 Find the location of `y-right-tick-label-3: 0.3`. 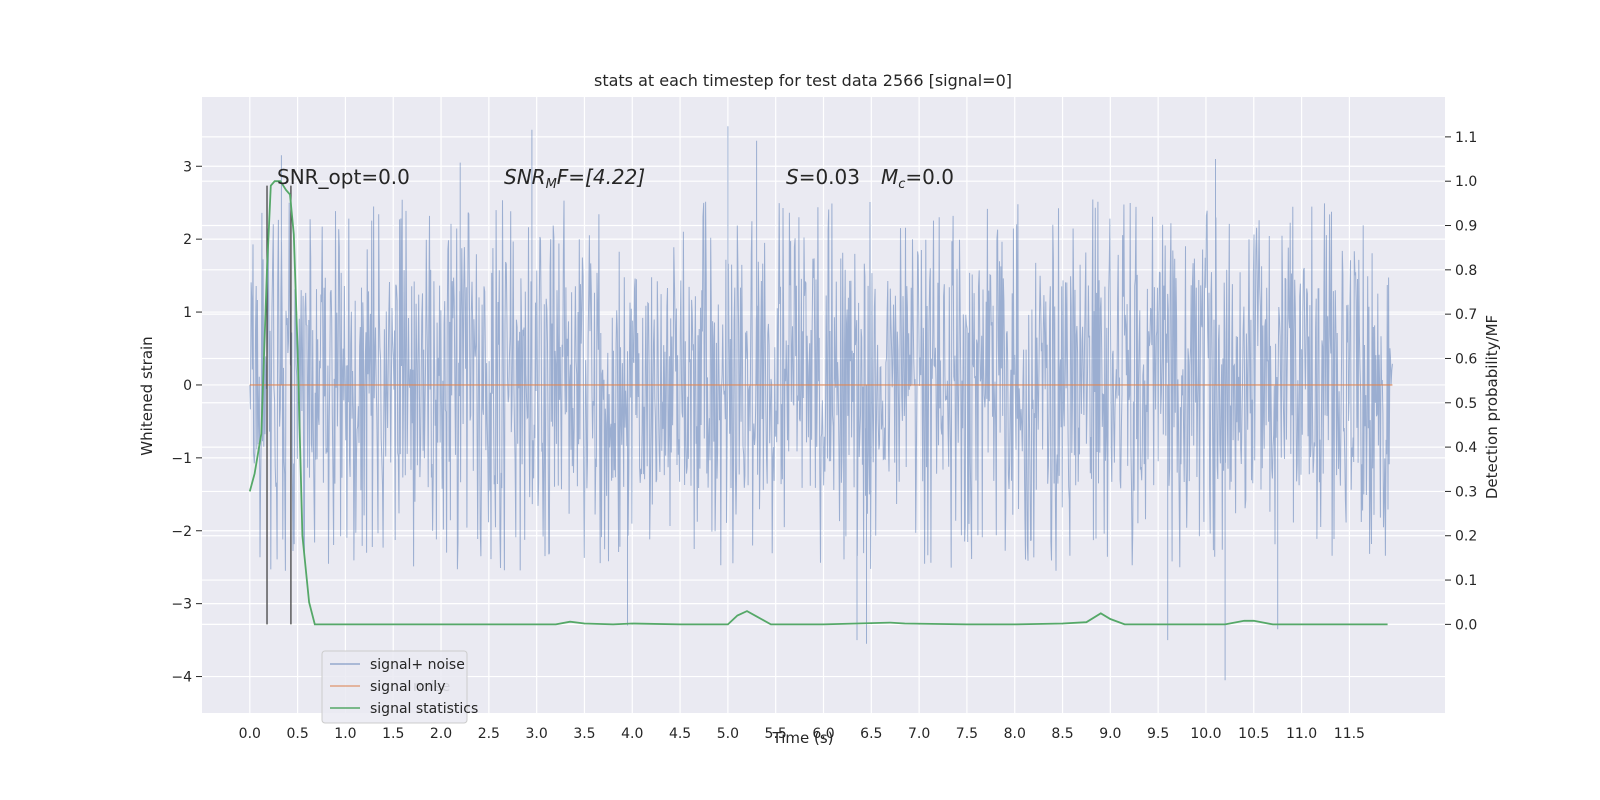

y-right-tick-label-3: 0.3 is located at coordinates (1466, 492).